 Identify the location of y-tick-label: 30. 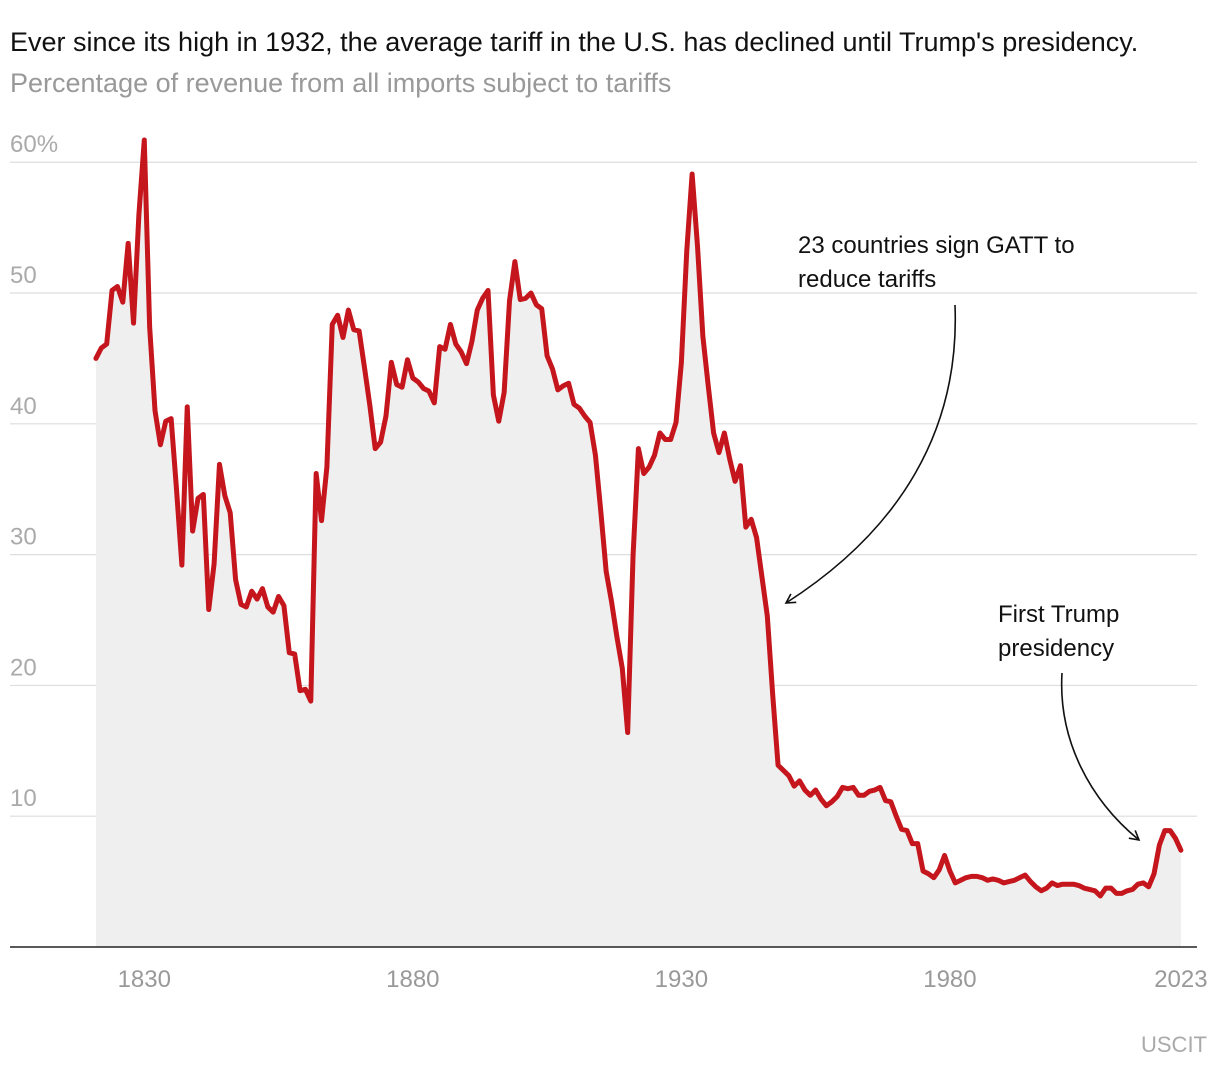
(23, 537).